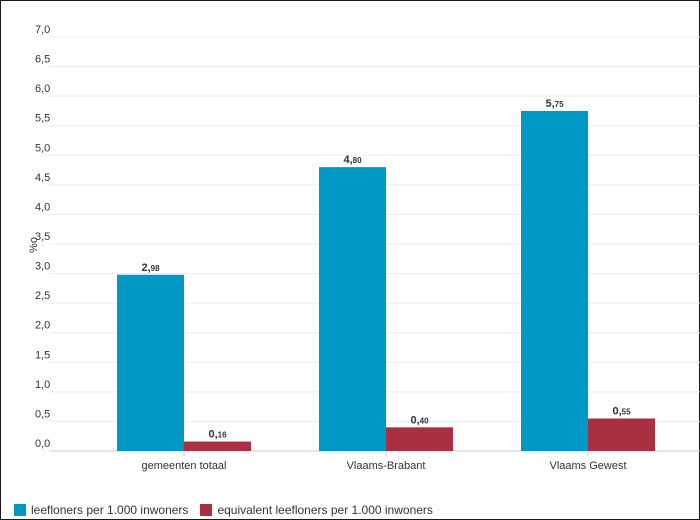 The image size is (700, 520). I want to click on y-tick-label: 0,0, so click(42, 444).